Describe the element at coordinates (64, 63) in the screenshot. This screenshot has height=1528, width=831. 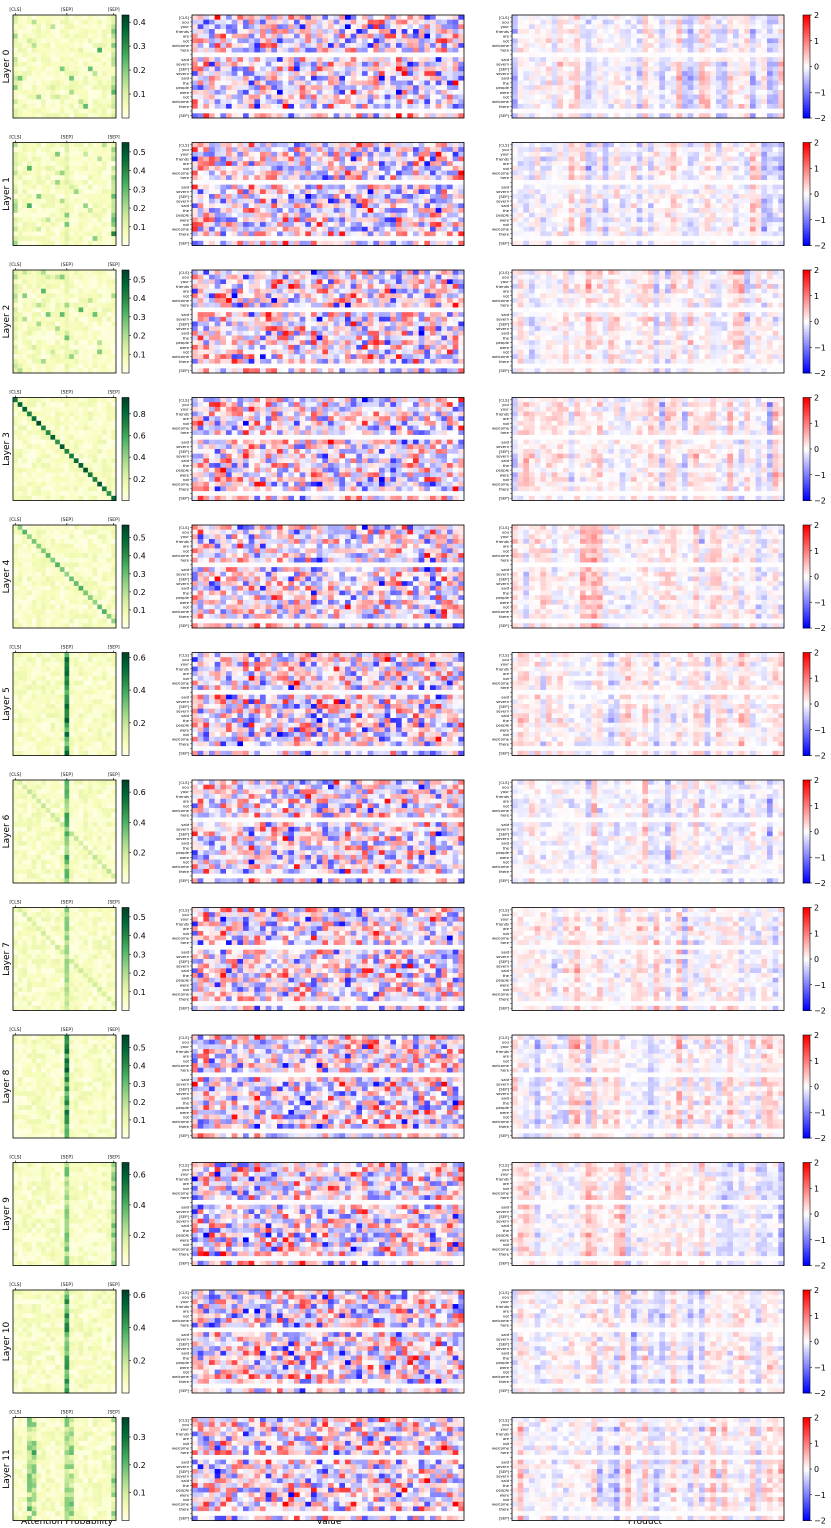
I see `attention-heatmap-layer-0: [CLS] [SEP] [SEP]` at that location.